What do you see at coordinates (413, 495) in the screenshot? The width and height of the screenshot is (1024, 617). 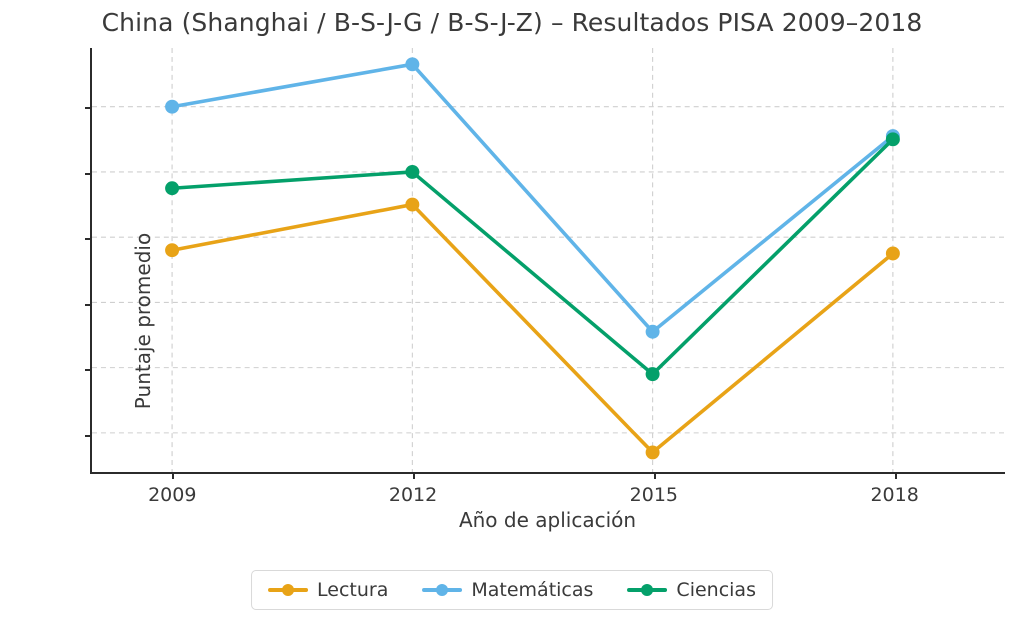 I see `x-tick-label: 2012` at bounding box center [413, 495].